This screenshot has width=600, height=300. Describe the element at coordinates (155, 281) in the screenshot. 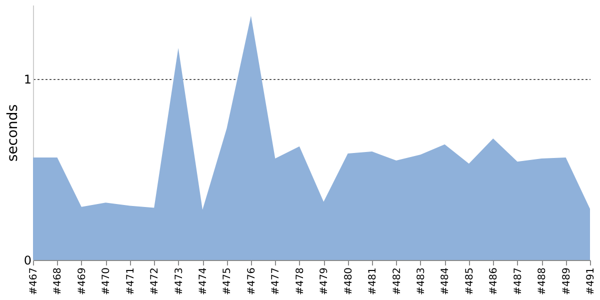

I see `x-tick-label: #472` at that location.